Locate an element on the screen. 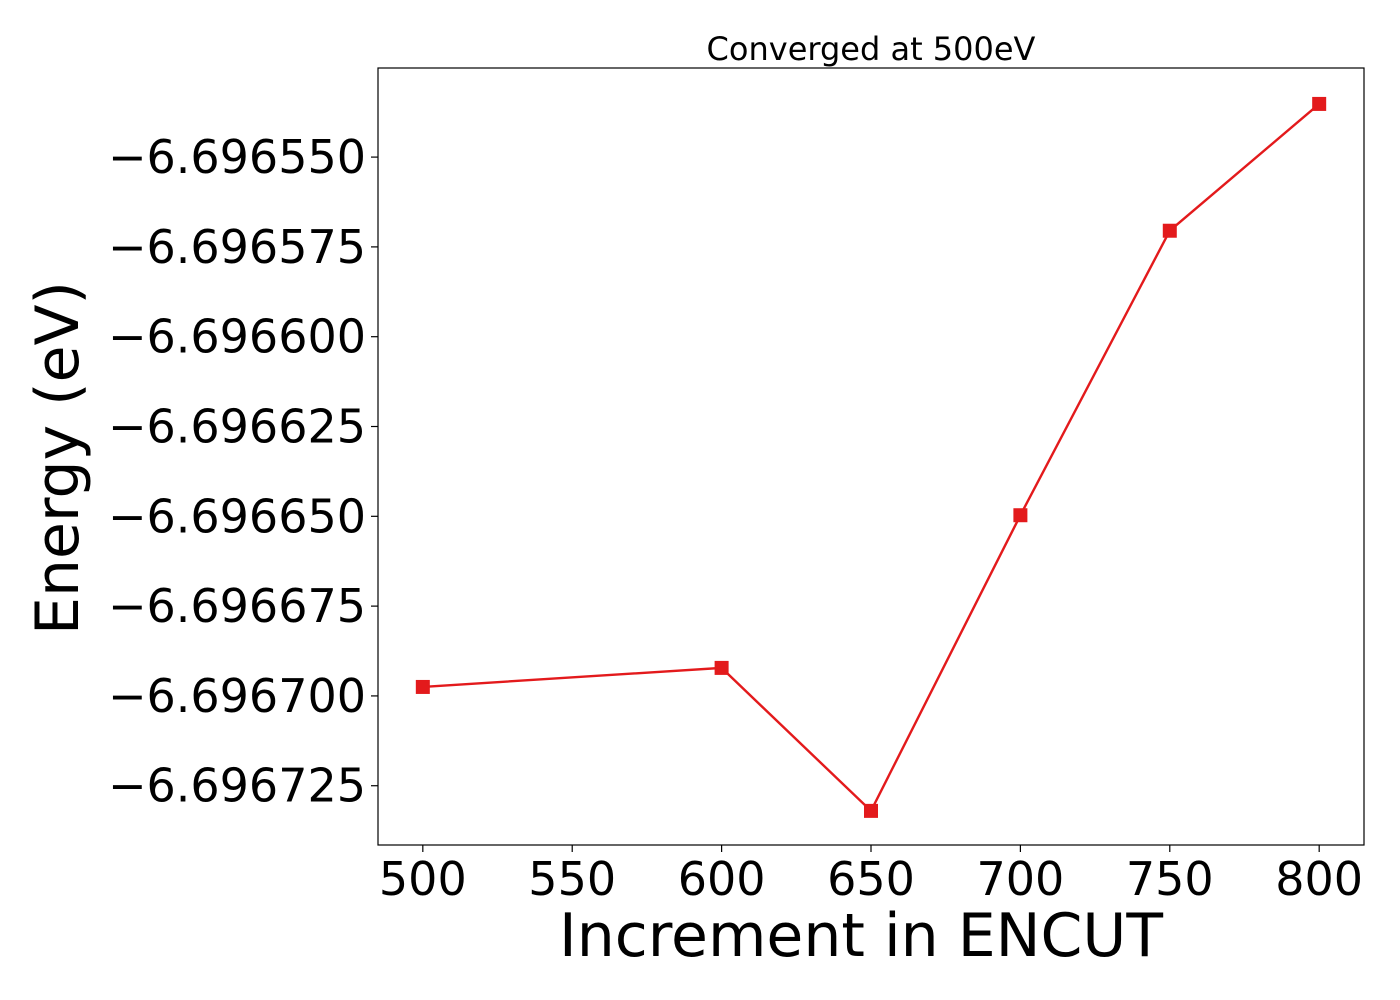 This screenshot has width=1400, height=1000. y-tick-label: −6.696600 is located at coordinates (237, 337).